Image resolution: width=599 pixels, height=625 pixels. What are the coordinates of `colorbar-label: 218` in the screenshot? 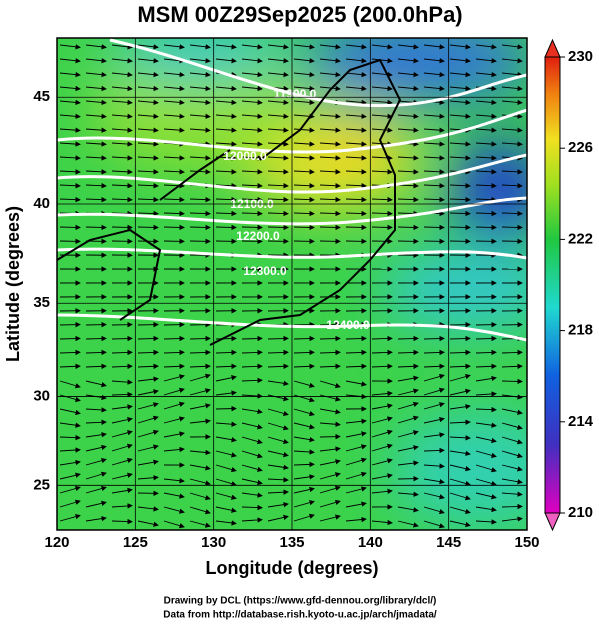 It's located at (580, 330).